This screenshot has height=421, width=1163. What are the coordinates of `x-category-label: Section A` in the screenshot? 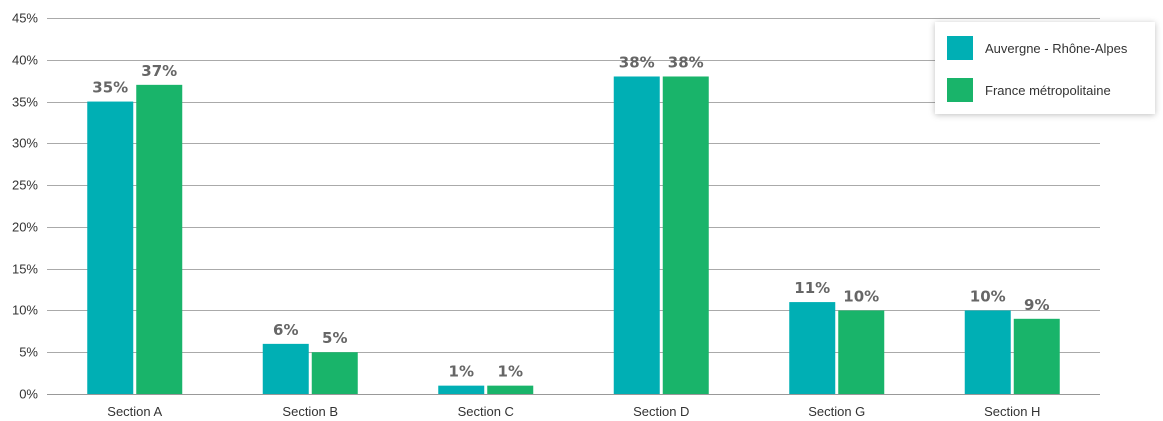 It's located at (134, 411).